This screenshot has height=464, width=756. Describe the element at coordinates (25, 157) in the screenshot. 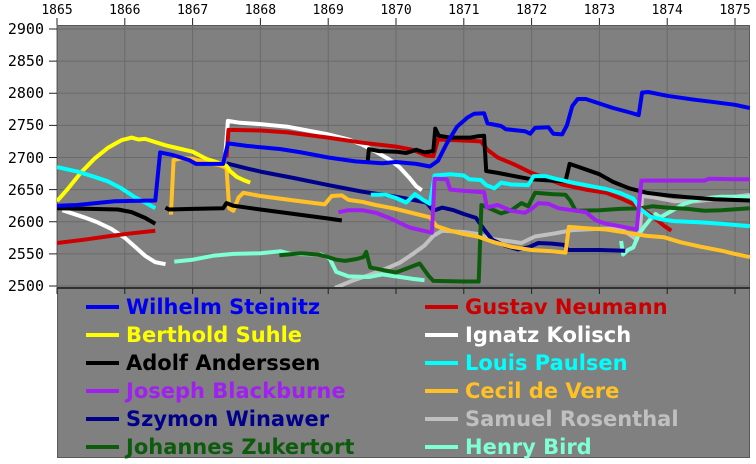

I see `y-tick-label: 2700` at that location.